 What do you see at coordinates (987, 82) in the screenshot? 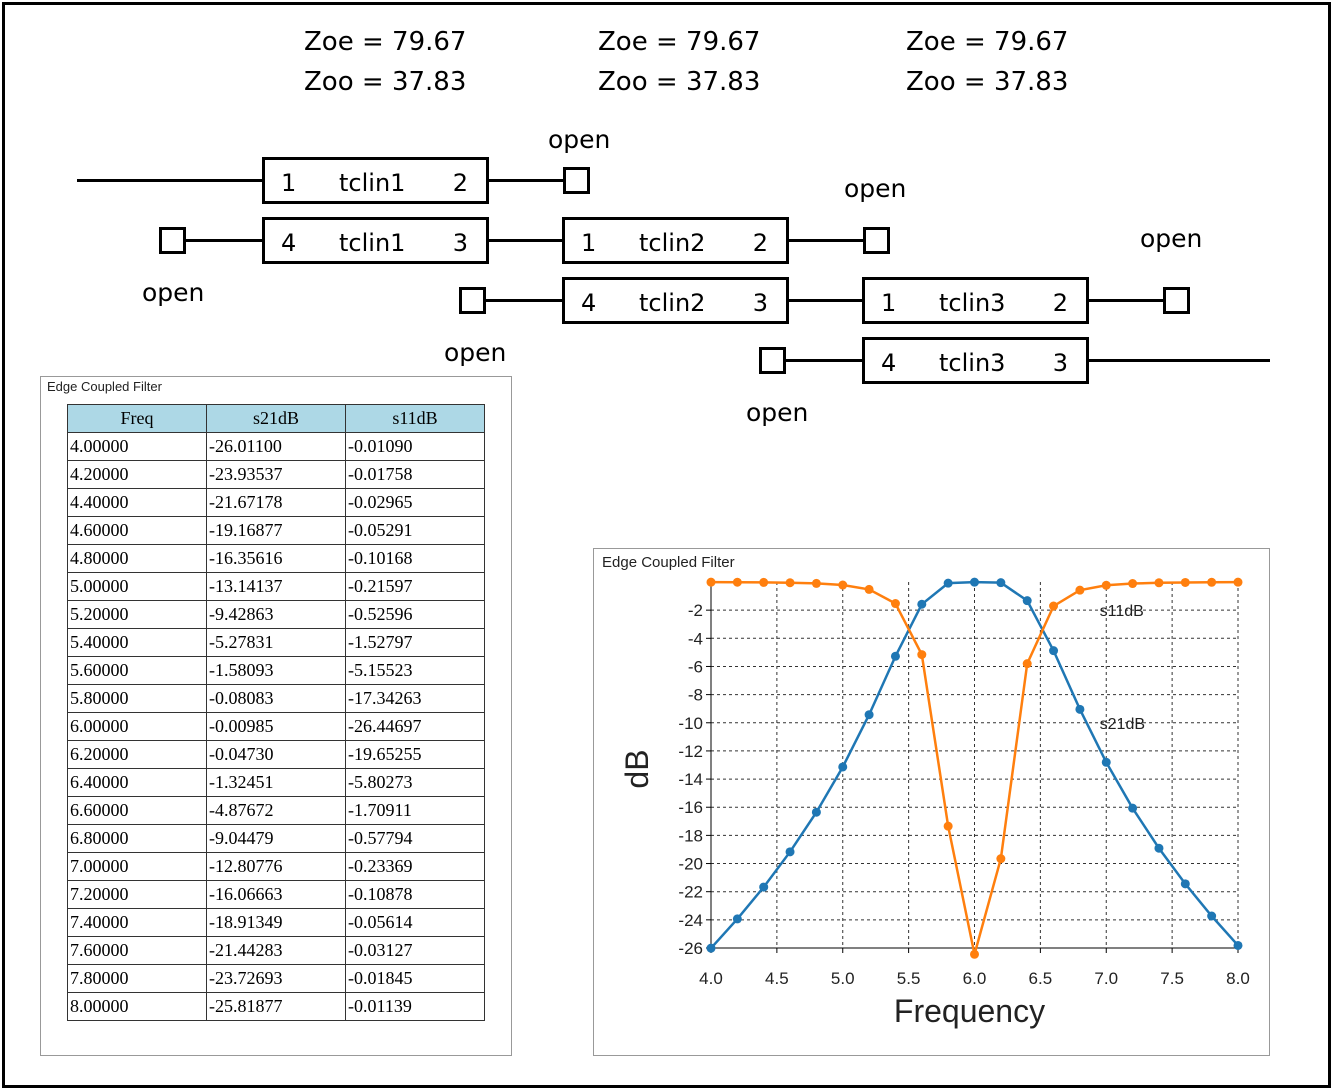
I see `zoo-label-3: Zoo = 37.83` at bounding box center [987, 82].